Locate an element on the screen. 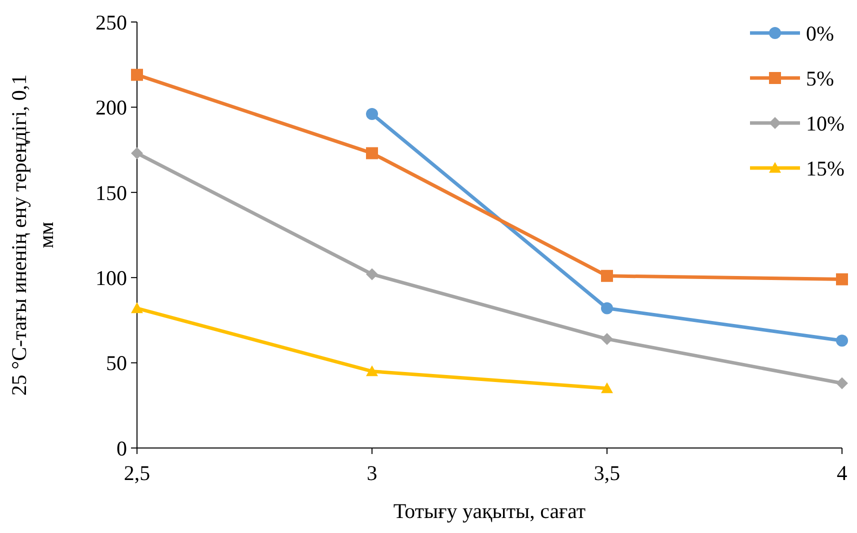 Image resolution: width=857 pixels, height=533 pixels. x-tick-label: 4 is located at coordinates (842, 473).